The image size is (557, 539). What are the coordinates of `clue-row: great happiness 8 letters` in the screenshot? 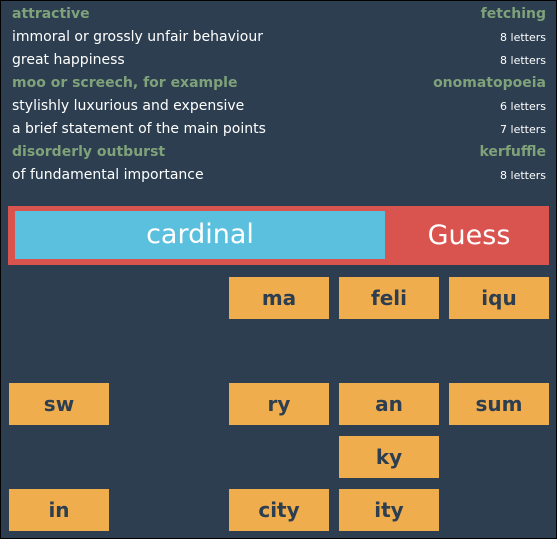 It's located at (279, 60).